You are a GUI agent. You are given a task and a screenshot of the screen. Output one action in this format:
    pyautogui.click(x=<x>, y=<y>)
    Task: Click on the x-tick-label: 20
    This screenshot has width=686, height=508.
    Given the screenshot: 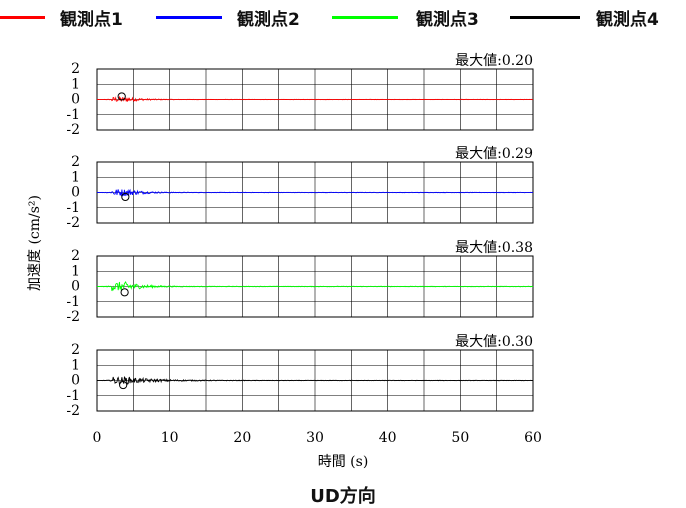 What is the action you would take?
    pyautogui.click(x=242, y=438)
    